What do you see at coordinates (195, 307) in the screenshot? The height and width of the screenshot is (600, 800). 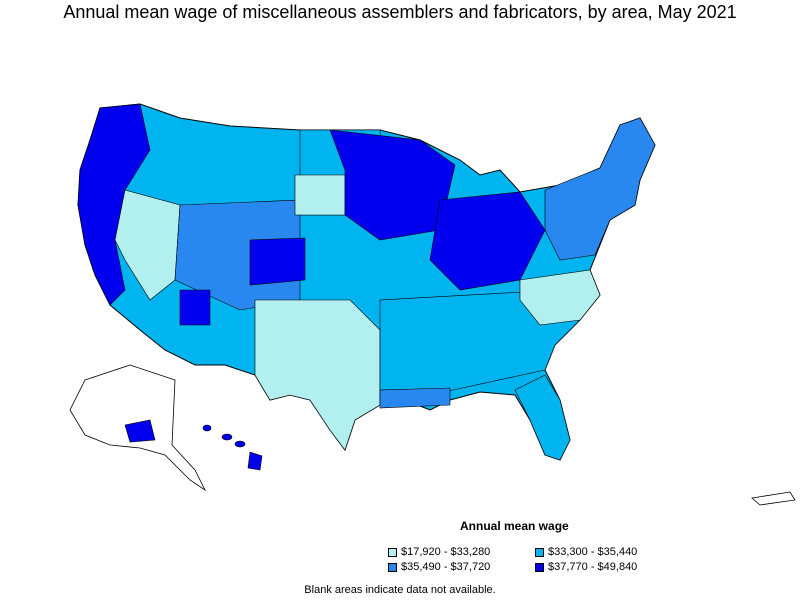 I see `new-mexico-region` at bounding box center [195, 307].